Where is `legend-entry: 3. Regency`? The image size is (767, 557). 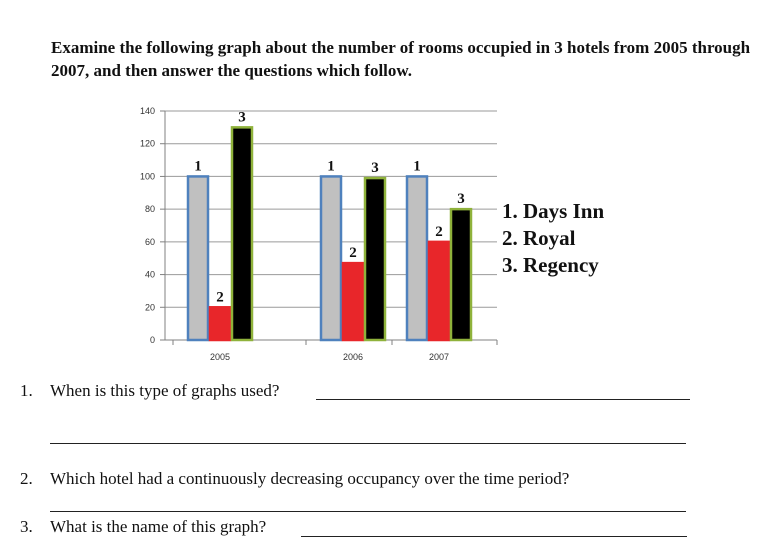
legend-entry: 3. Regency is located at coordinates (550, 265).